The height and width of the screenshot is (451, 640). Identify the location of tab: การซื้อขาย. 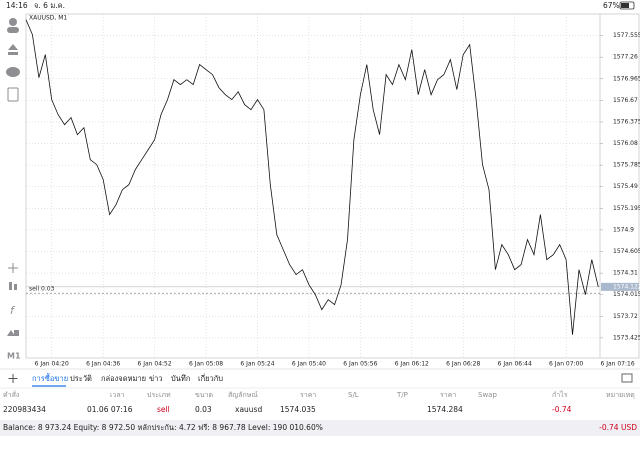
(50, 378).